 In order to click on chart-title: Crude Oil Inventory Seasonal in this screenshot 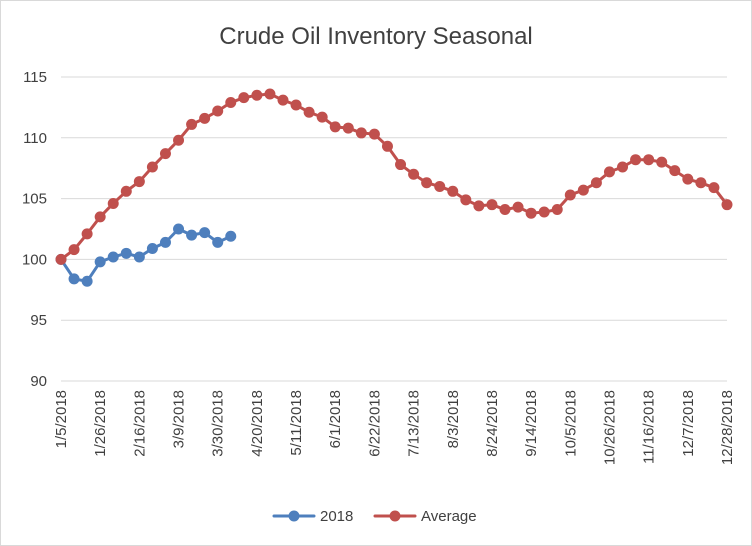, I will do `click(376, 36)`.